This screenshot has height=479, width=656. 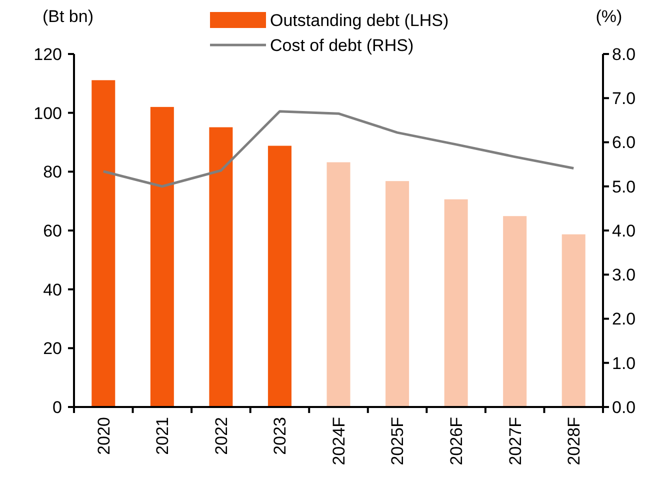 What do you see at coordinates (48, 54) in the screenshot?
I see `y-tick-label: 120` at bounding box center [48, 54].